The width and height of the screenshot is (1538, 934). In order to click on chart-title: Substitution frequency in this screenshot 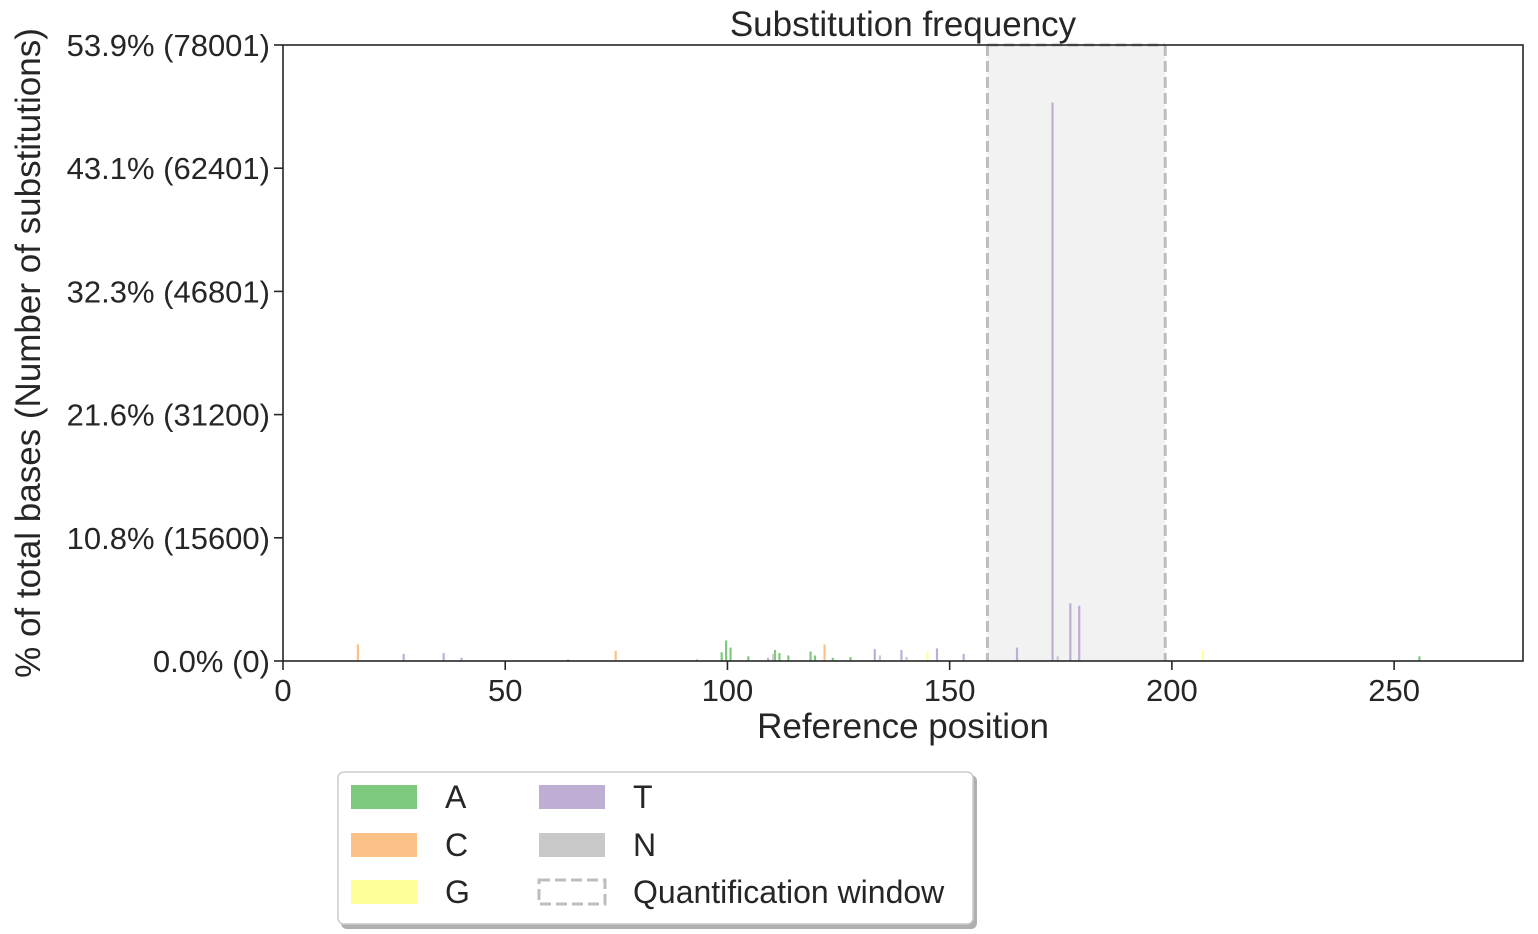, I will do `click(903, 24)`.